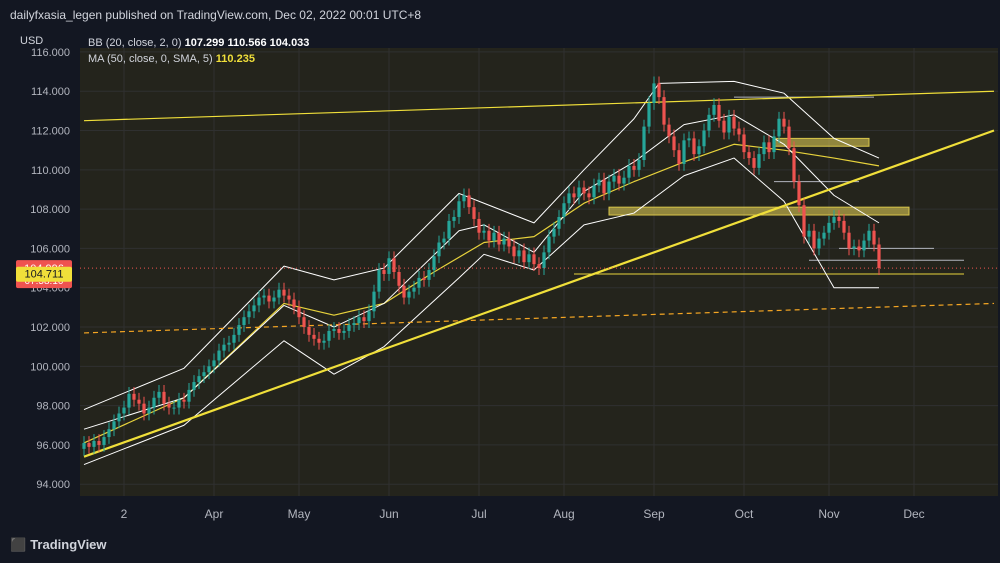 The width and height of the screenshot is (1000, 563). Describe the element at coordinates (161, 59) in the screenshot. I see `indicator-params: (50, close, 0, SMA, 5)` at that location.